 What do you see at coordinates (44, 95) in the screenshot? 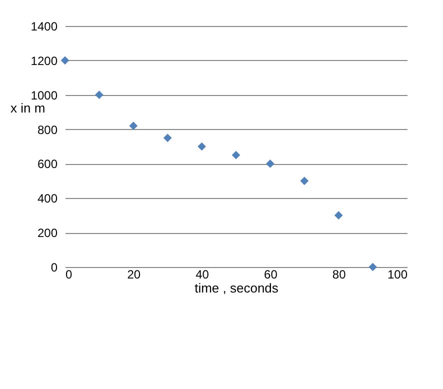
I see `y-tick-label: 1000` at bounding box center [44, 95].